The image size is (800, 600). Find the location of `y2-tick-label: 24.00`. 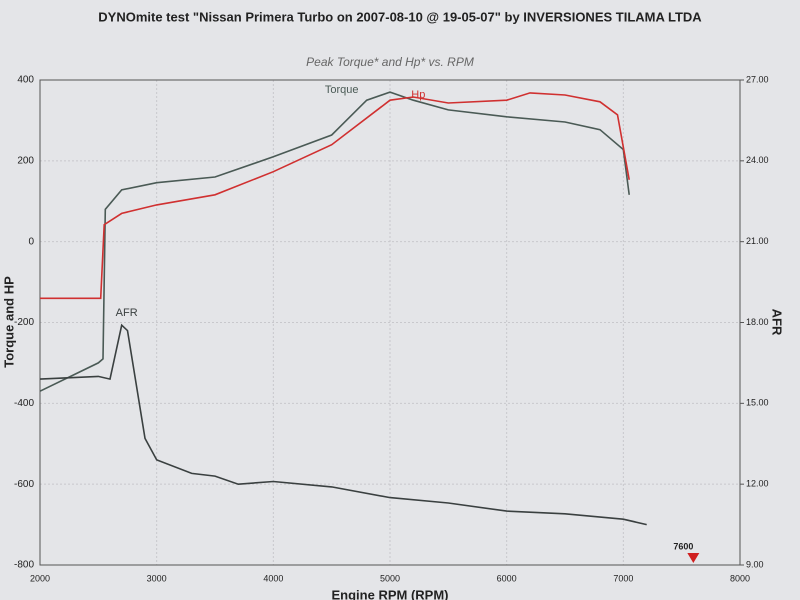

y2-tick-label: 24.00 is located at coordinates (757, 160).